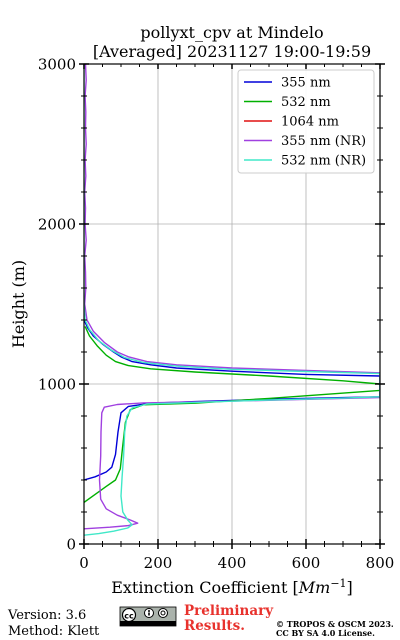 This screenshot has height=640, width=400. Describe the element at coordinates (306, 83) in the screenshot. I see `legend-label-0: 355 nm` at that location.